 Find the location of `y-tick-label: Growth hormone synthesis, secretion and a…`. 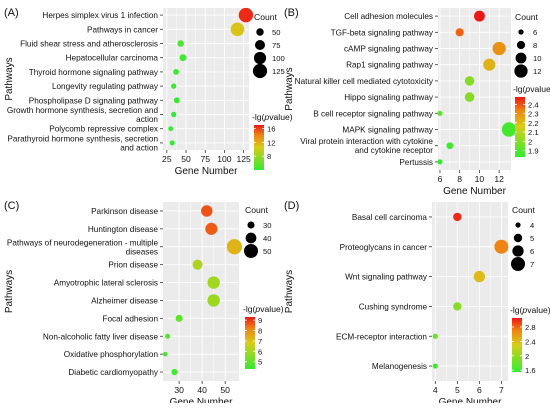

y-tick-label: Growth hormone synthesis, secretion and a… is located at coordinates (83, 115).